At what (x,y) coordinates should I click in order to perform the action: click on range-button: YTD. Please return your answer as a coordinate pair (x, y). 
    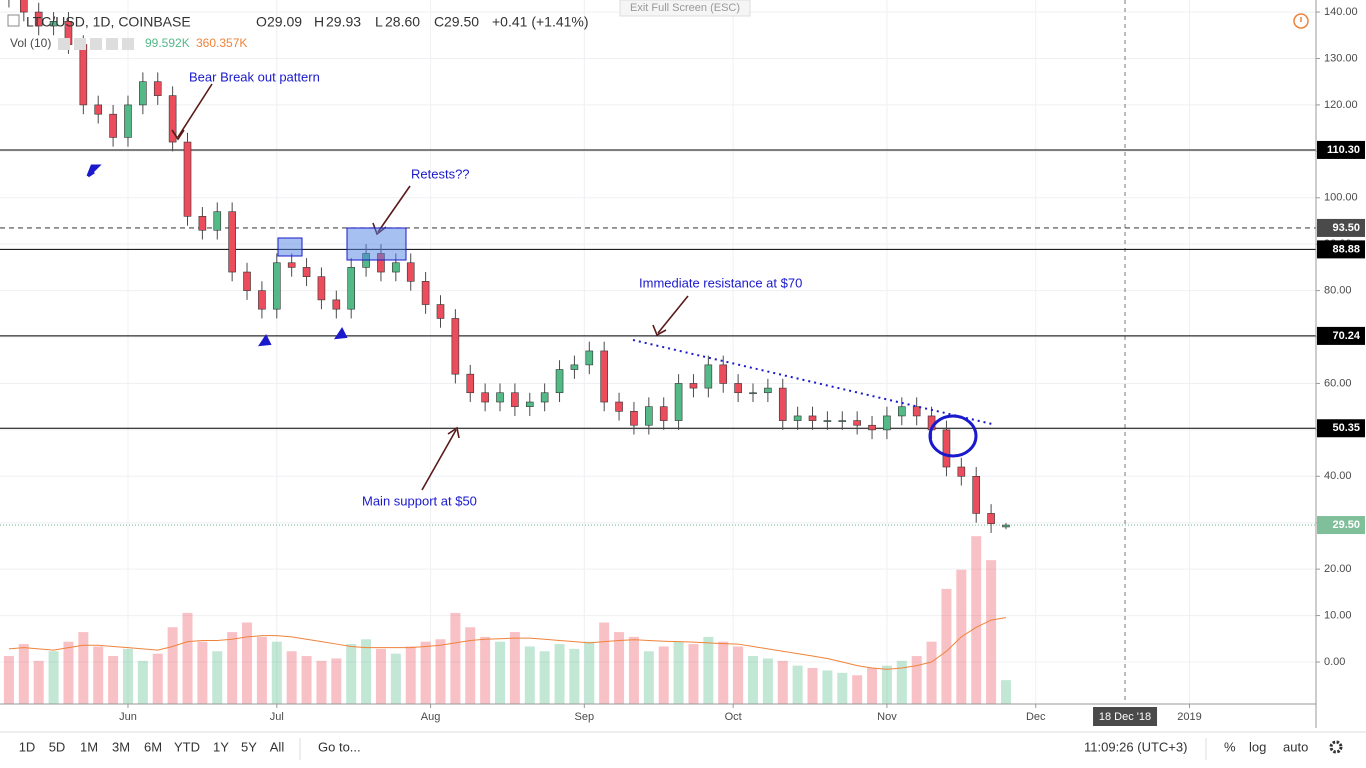
    Looking at the image, I should click on (187, 746).